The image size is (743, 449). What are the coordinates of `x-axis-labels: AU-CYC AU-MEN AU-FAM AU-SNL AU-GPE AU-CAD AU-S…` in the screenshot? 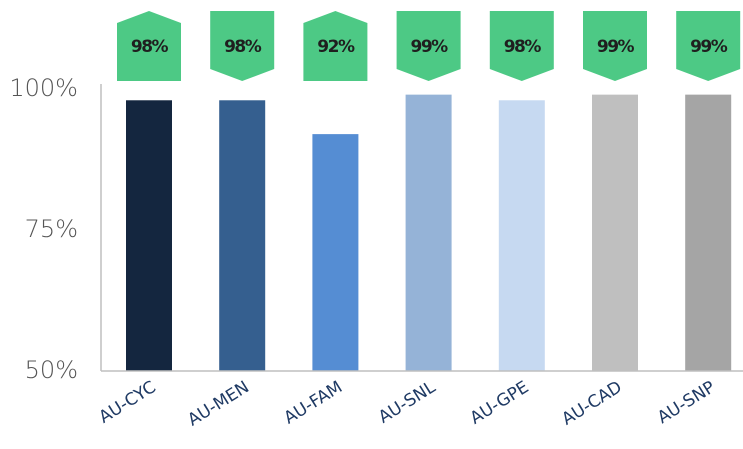 It's located at (407, 403).